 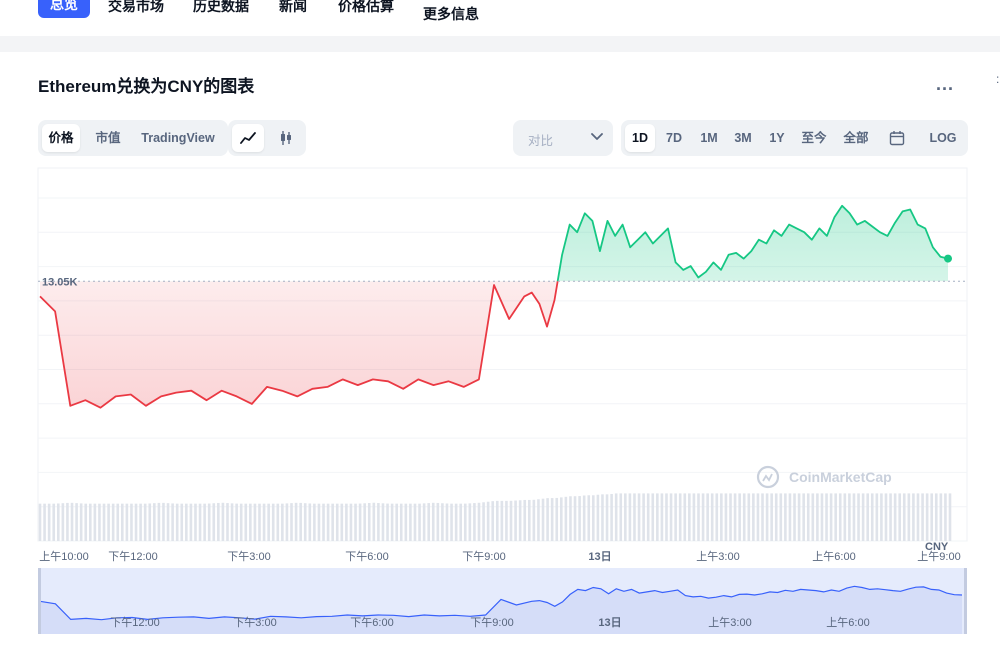 I want to click on nav-tab-historical-data: 历史数据, so click(x=221, y=7).